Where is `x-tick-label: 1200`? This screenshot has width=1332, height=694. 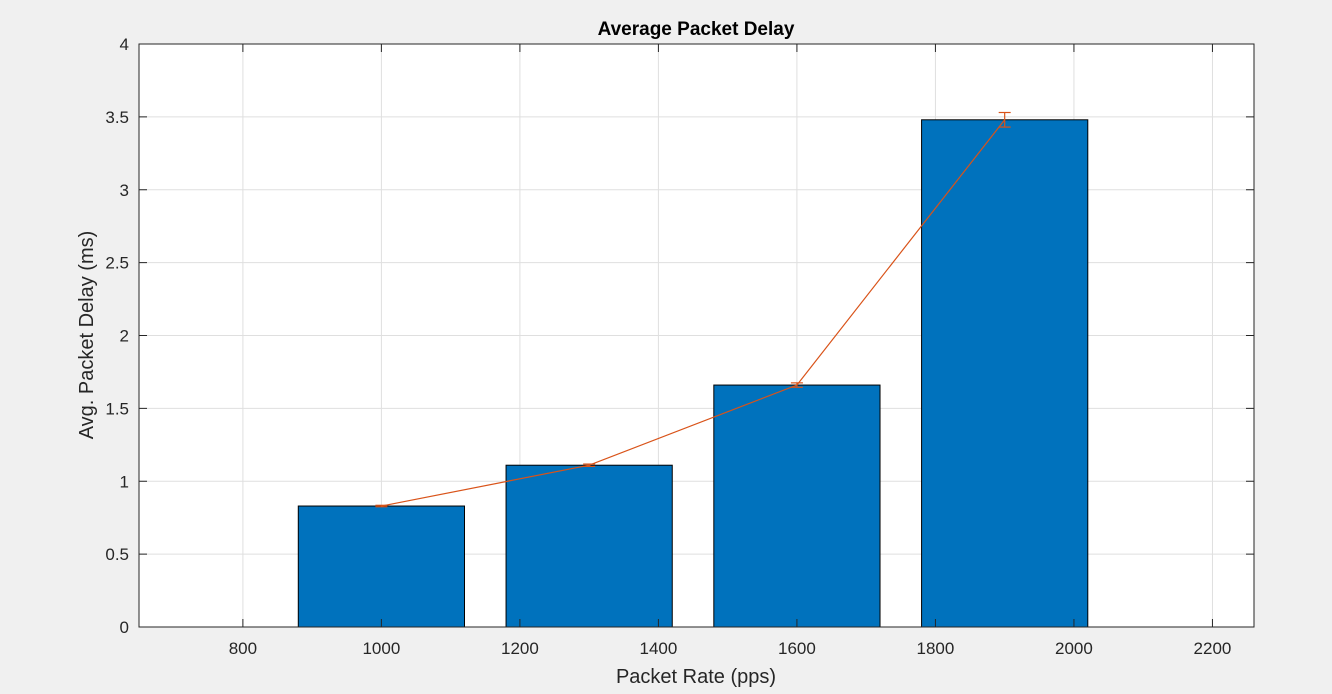 x-tick-label: 1200 is located at coordinates (520, 648).